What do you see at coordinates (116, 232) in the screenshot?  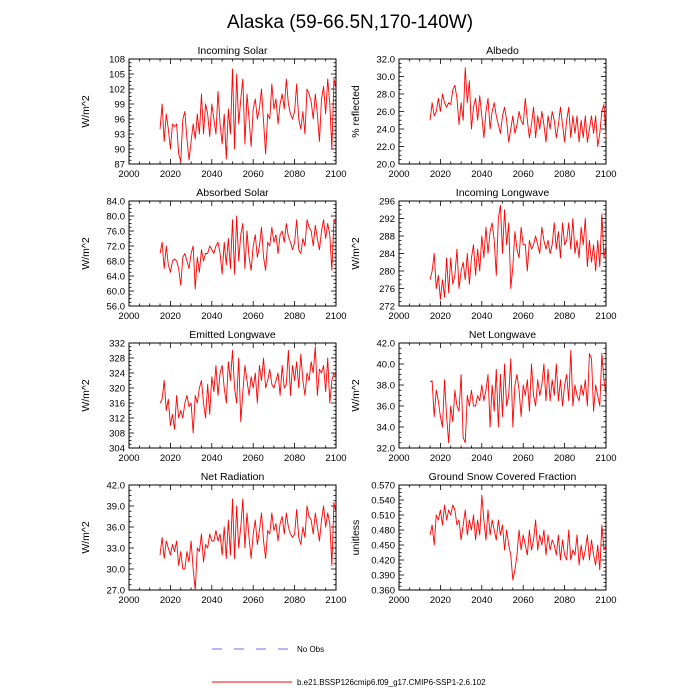 I see `y-tick-label: 76.0` at bounding box center [116, 232].